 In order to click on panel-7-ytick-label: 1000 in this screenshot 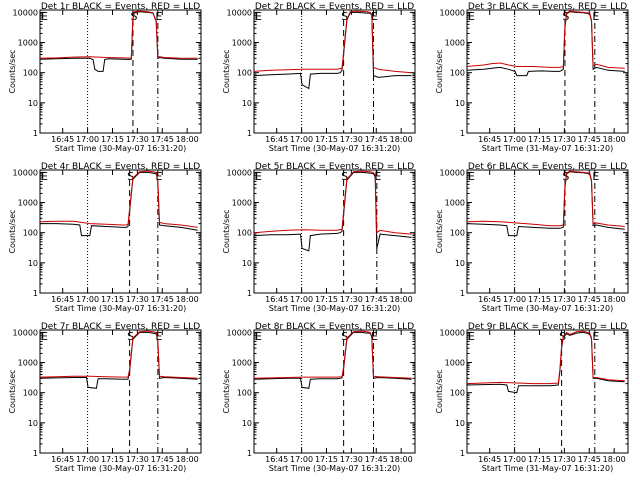, I will do `click(28, 363)`.